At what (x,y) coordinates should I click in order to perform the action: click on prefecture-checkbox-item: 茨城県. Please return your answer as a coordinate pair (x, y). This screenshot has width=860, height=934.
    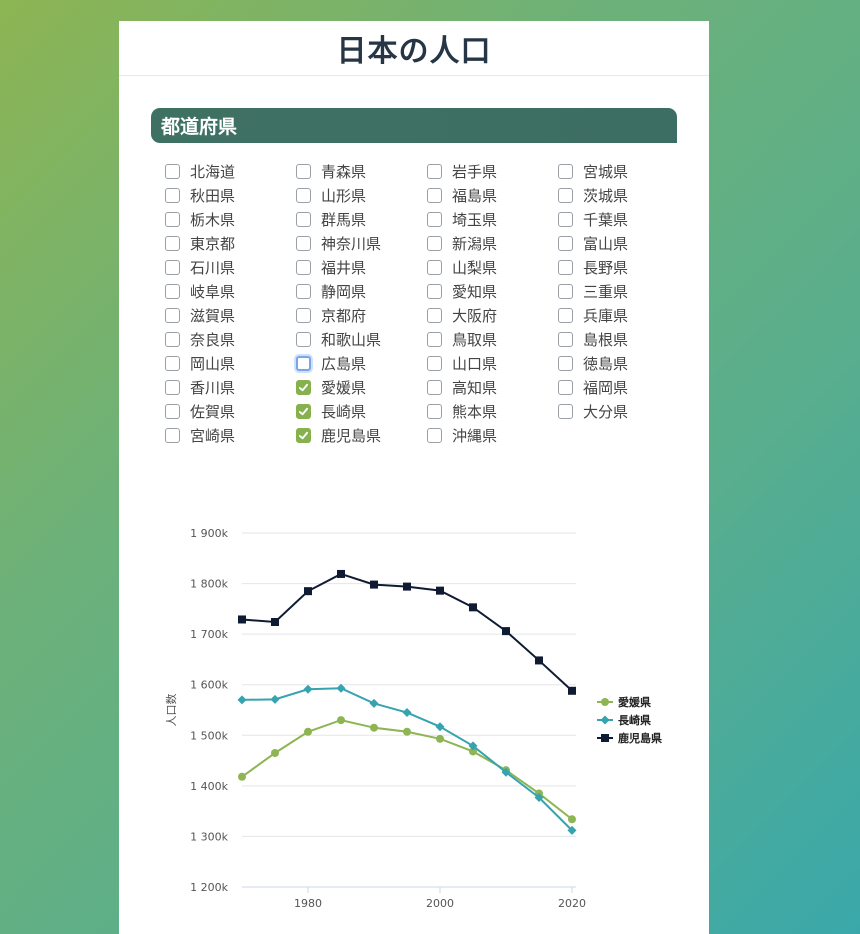
    Looking at the image, I should click on (623, 195).